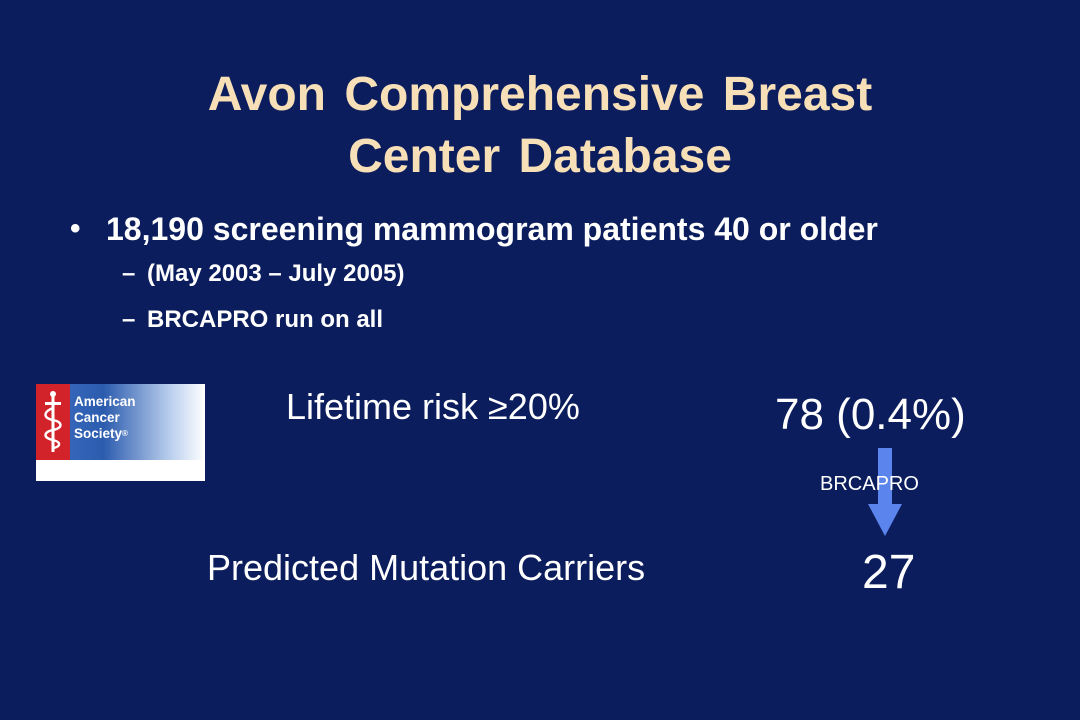  What do you see at coordinates (125, 433) in the screenshot?
I see `registered-mark: ®` at bounding box center [125, 433].